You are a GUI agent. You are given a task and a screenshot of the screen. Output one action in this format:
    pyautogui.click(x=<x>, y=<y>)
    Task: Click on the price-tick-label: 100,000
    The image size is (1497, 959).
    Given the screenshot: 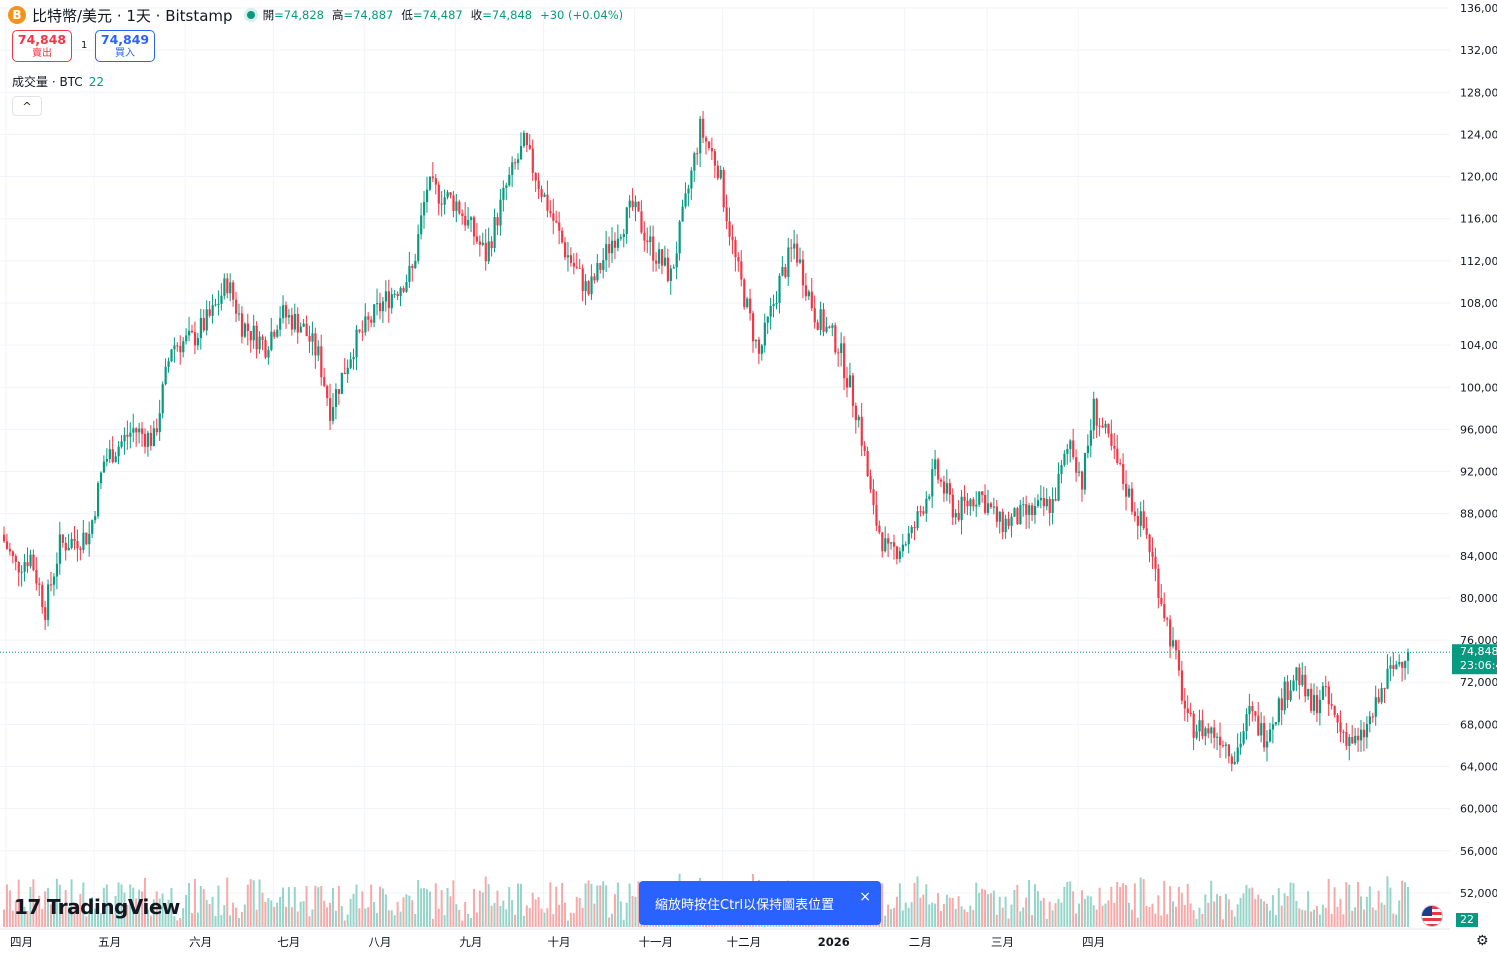 What is the action you would take?
    pyautogui.click(x=1478, y=387)
    